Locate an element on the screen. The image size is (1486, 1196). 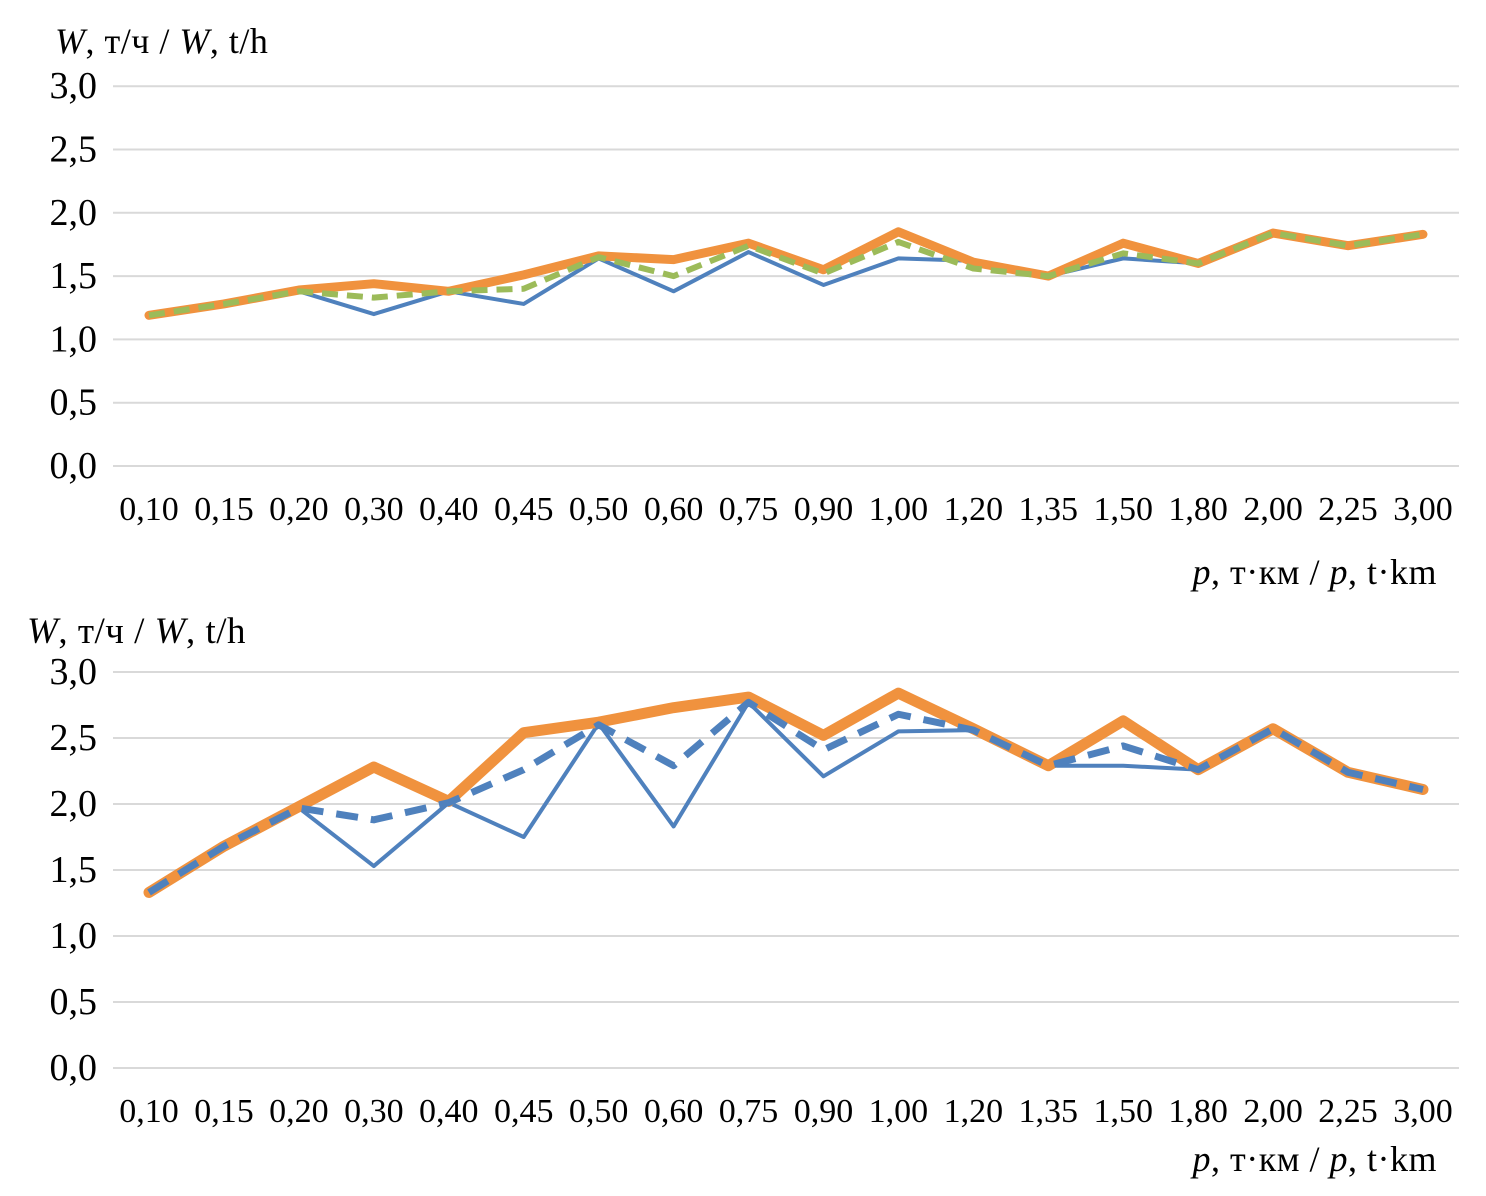
thin-solid-blue-line is located at coordinates (786, 797).